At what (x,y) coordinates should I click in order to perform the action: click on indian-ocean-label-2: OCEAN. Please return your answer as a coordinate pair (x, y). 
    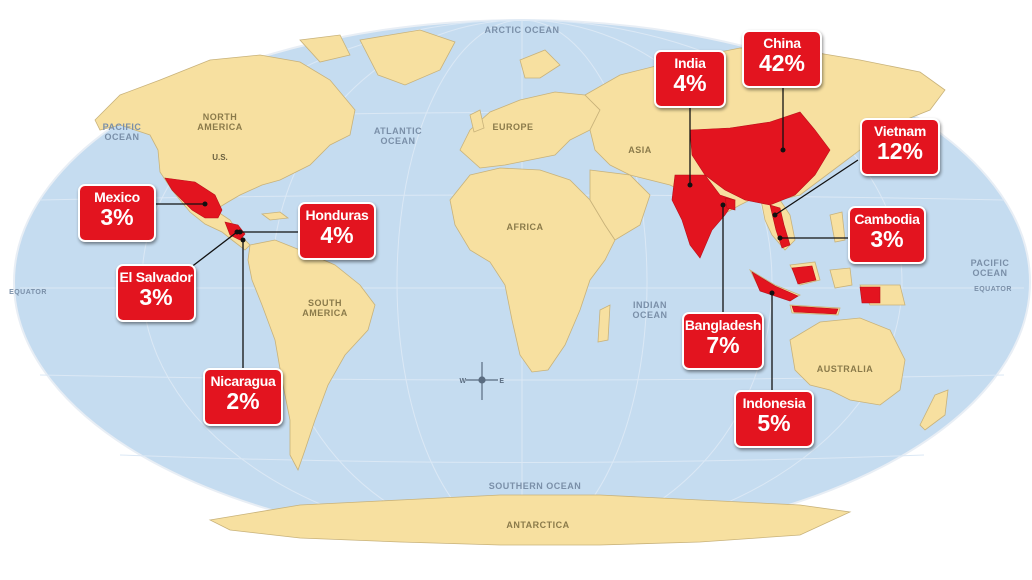
    Looking at the image, I should click on (649, 315).